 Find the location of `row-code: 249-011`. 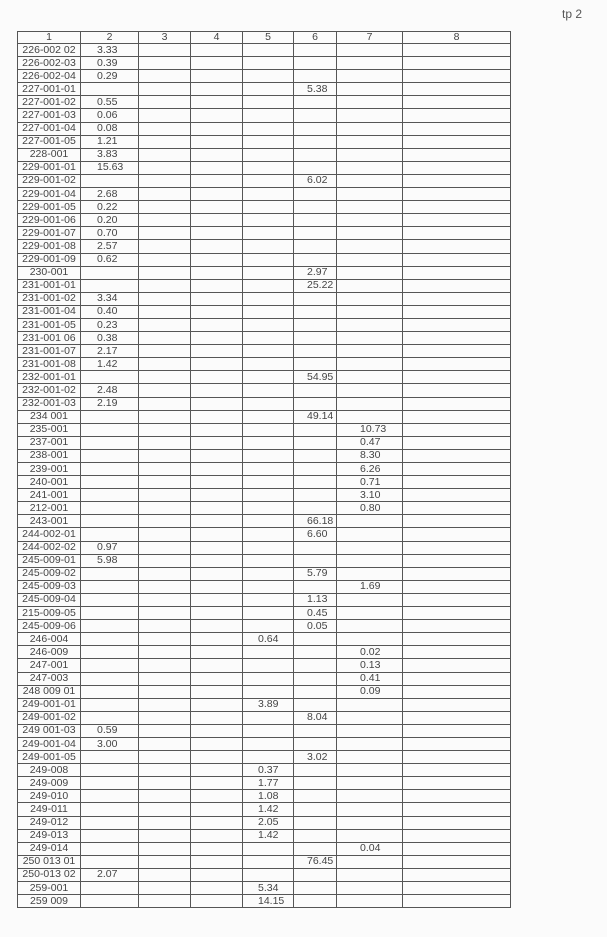

row-code: 249-011 is located at coordinates (49, 809).